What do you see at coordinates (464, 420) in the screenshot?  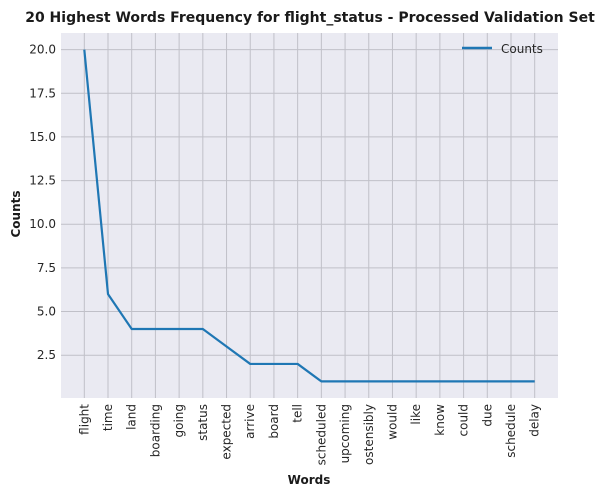 I see `x-tick-label: could` at bounding box center [464, 420].